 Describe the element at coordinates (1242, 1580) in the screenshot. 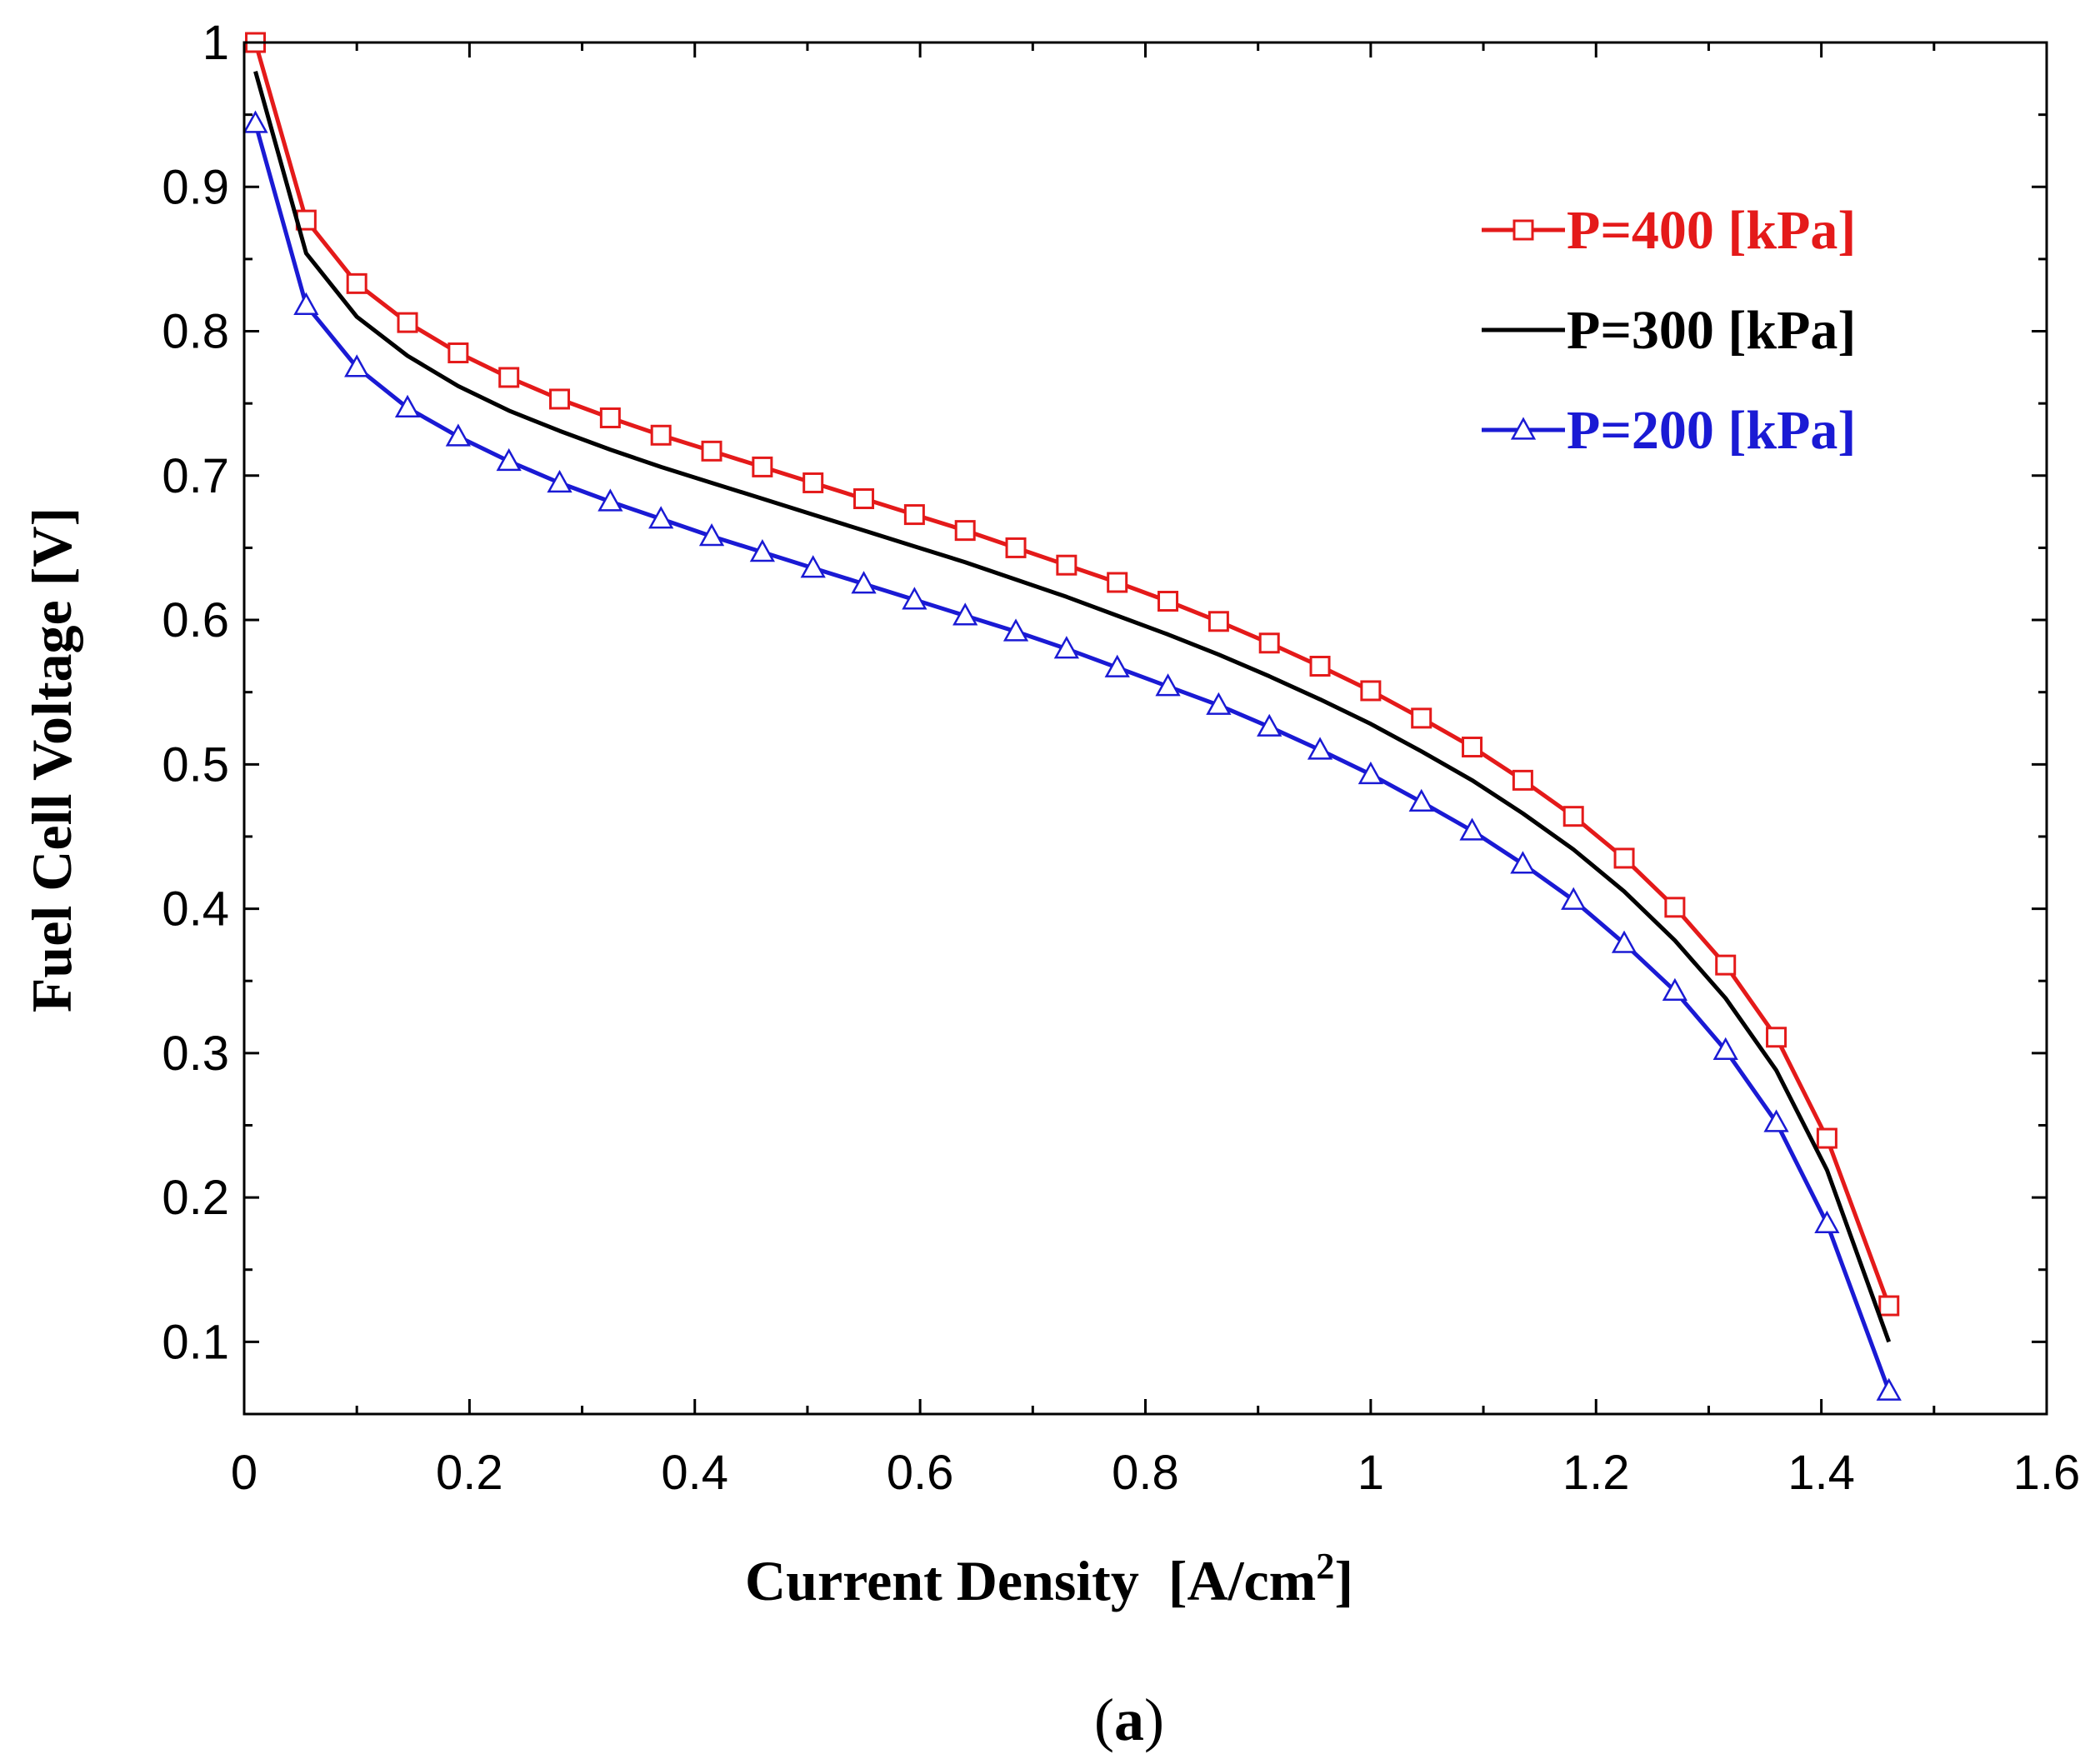

I see `x-axis-title-unit: [A/cm` at that location.